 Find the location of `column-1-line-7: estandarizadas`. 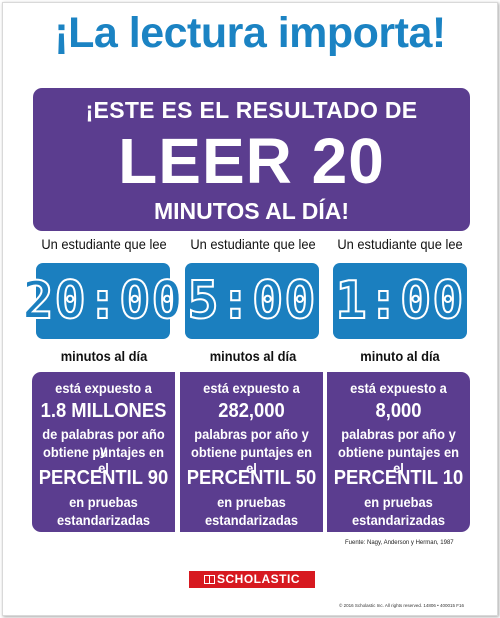

column-1-line-7: estandarizadas is located at coordinates (103, 520).